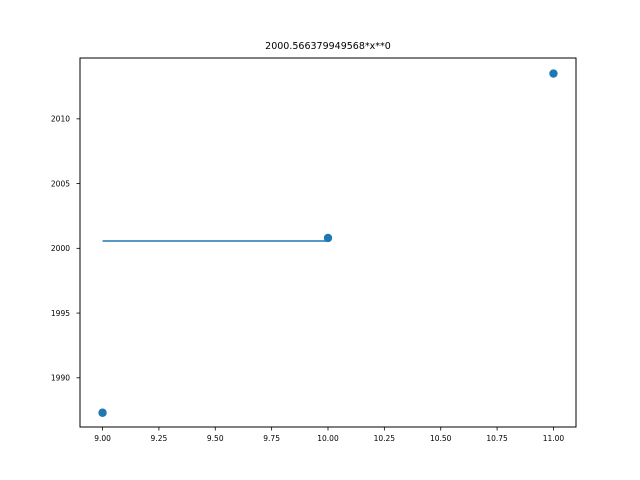  I want to click on x-tick-label: 10.25, so click(385, 438).